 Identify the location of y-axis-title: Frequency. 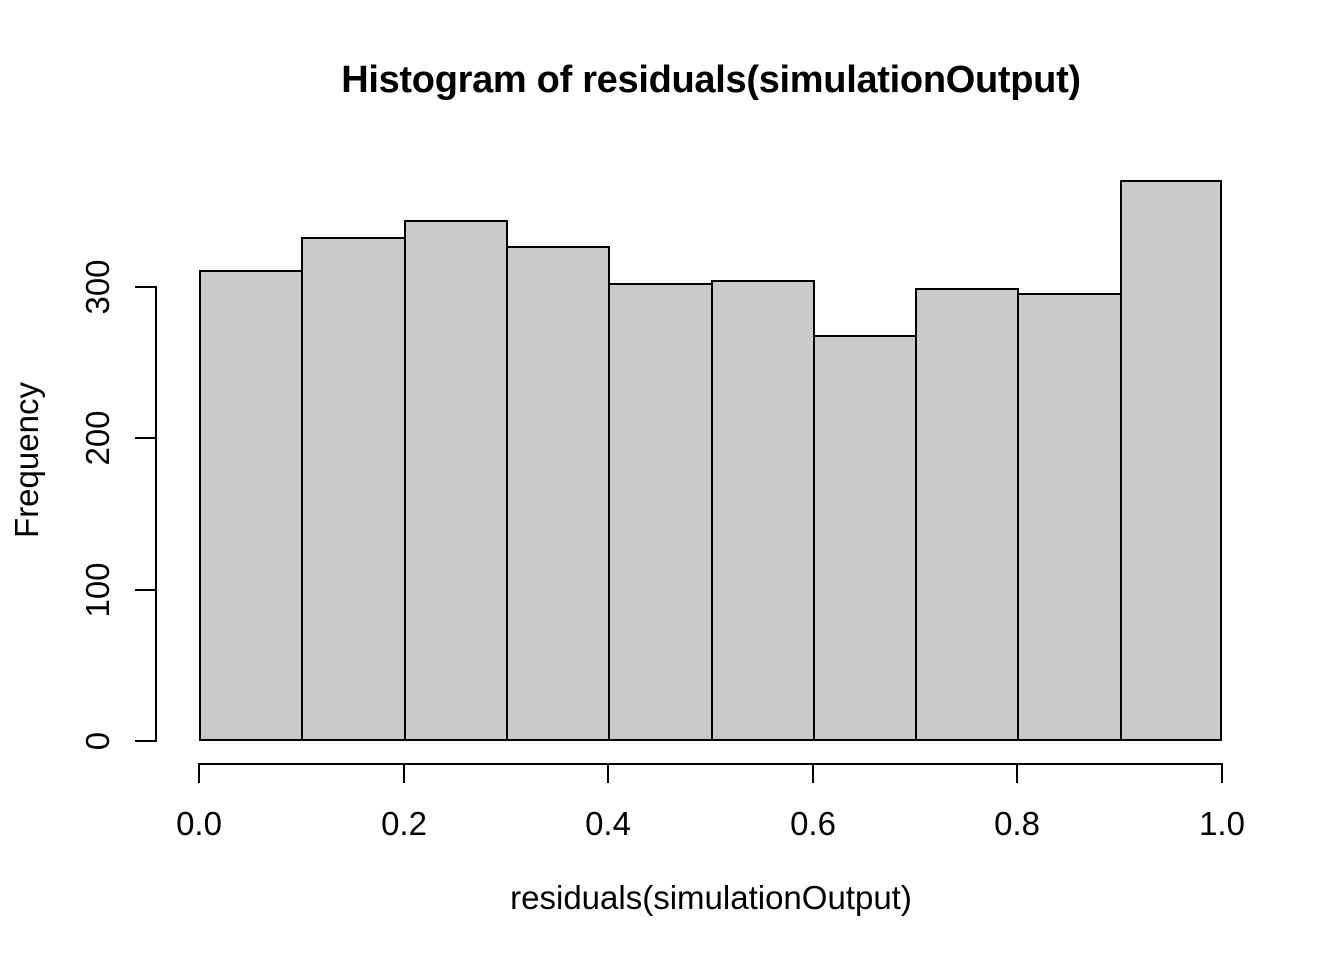
(26, 460).